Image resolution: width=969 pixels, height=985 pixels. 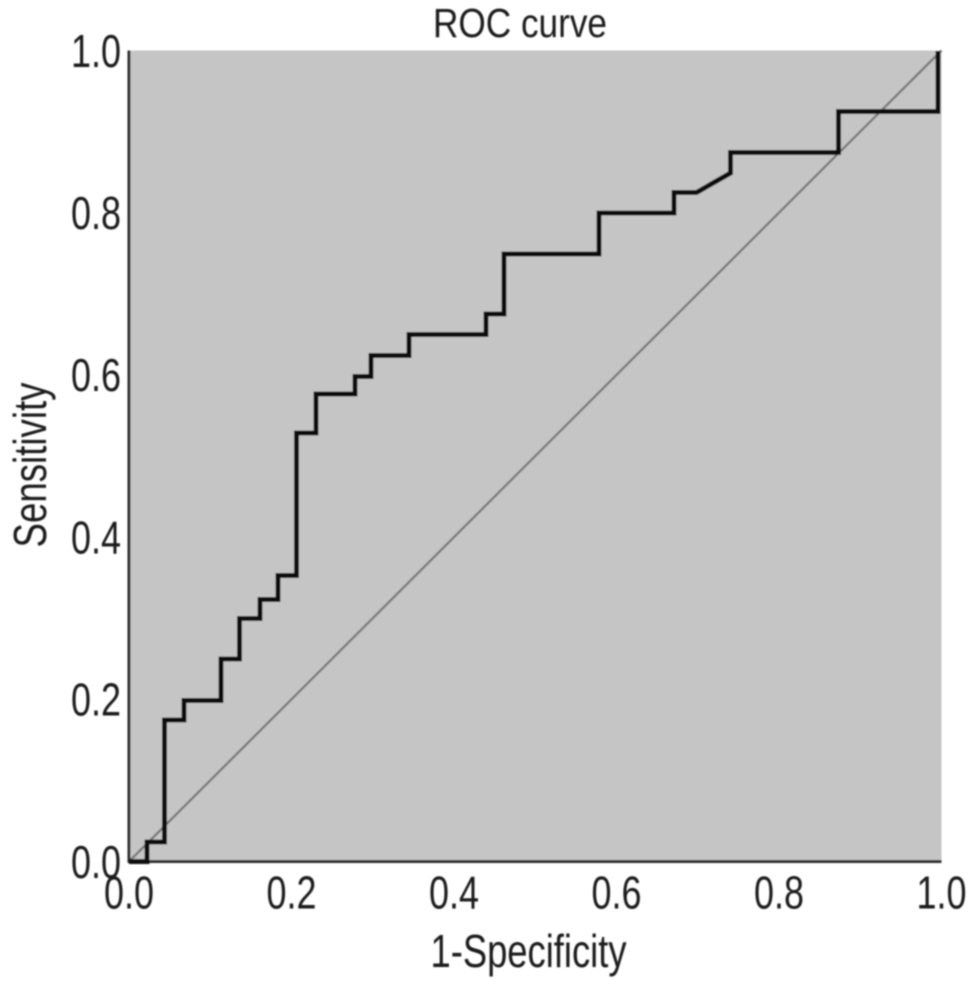 What do you see at coordinates (520, 23) in the screenshot?
I see `svg-text: ROC curve` at bounding box center [520, 23].